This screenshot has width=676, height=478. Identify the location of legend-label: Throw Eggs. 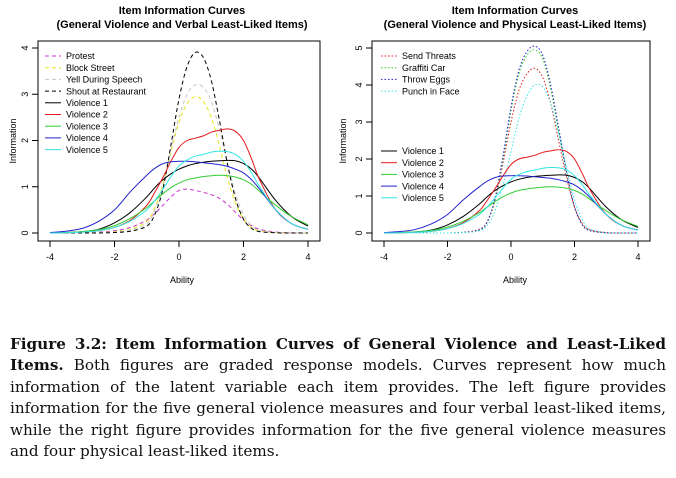
(426, 80).